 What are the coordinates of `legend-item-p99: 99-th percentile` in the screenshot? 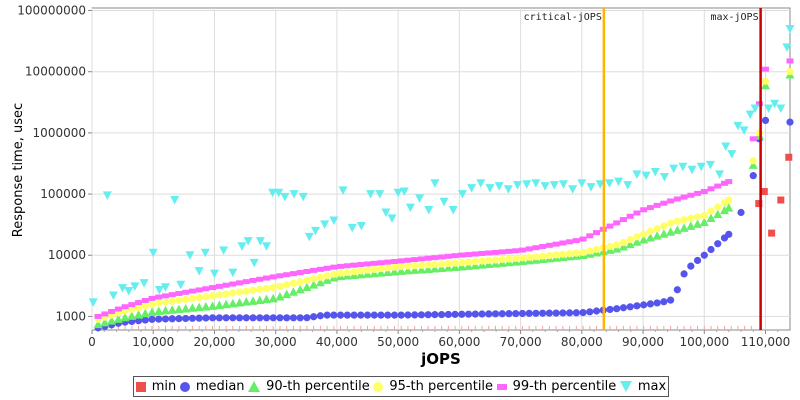 It's located at (556, 386).